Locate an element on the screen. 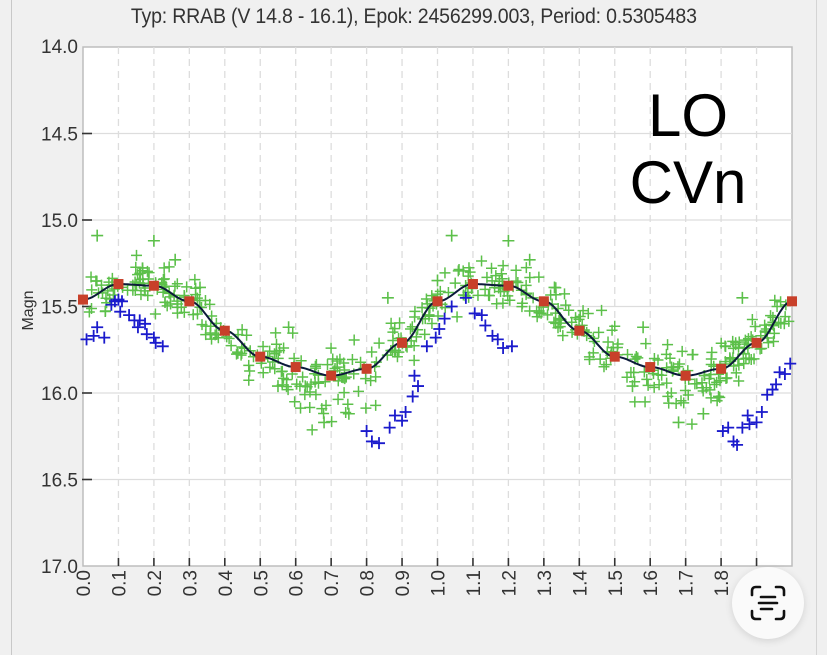 This screenshot has width=827, height=655. x-tick-label: 0.9 is located at coordinates (403, 583).